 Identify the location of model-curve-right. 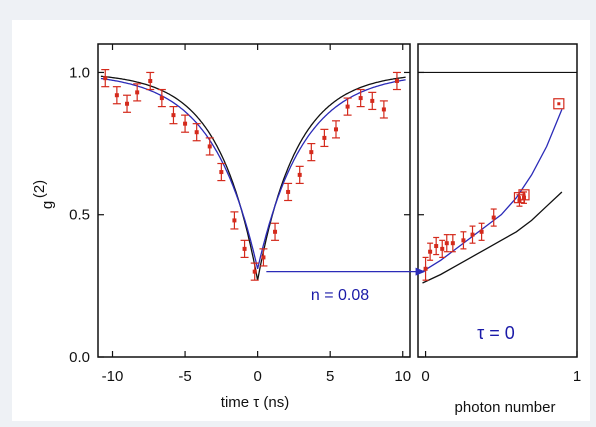
(492, 237).